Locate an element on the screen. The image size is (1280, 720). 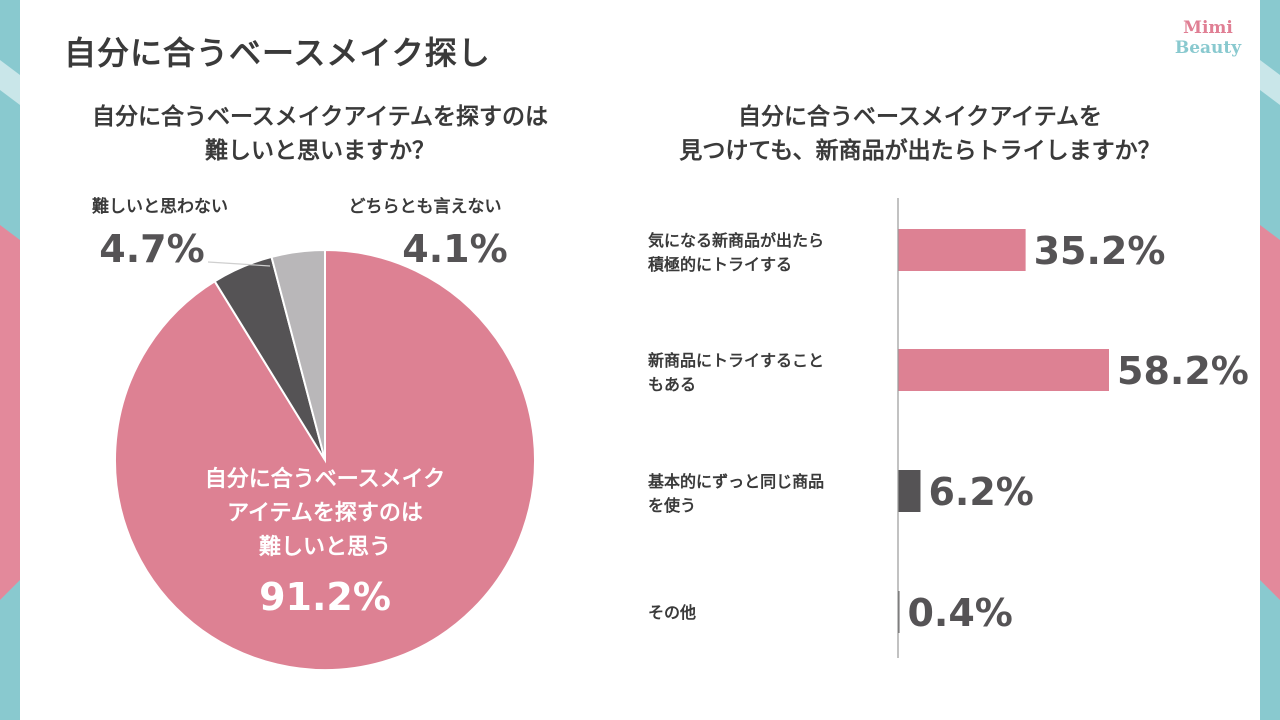
pie-slice-0-name-line-2: 難しいと思う is located at coordinates (325, 547).